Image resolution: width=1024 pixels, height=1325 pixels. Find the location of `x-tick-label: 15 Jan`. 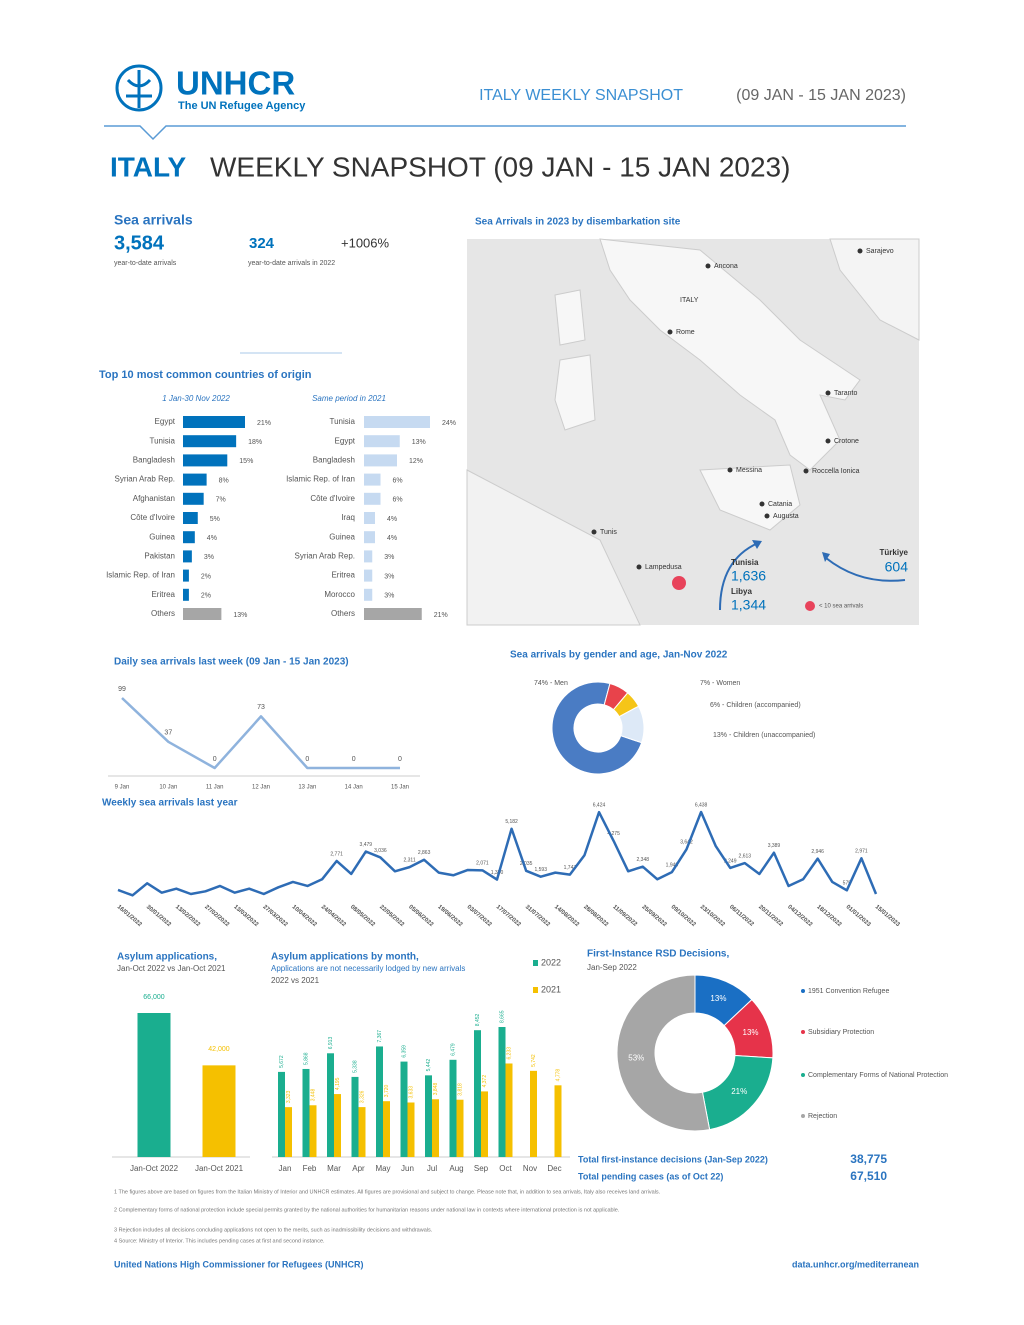

x-tick-label: 15 Jan is located at coordinates (400, 788).